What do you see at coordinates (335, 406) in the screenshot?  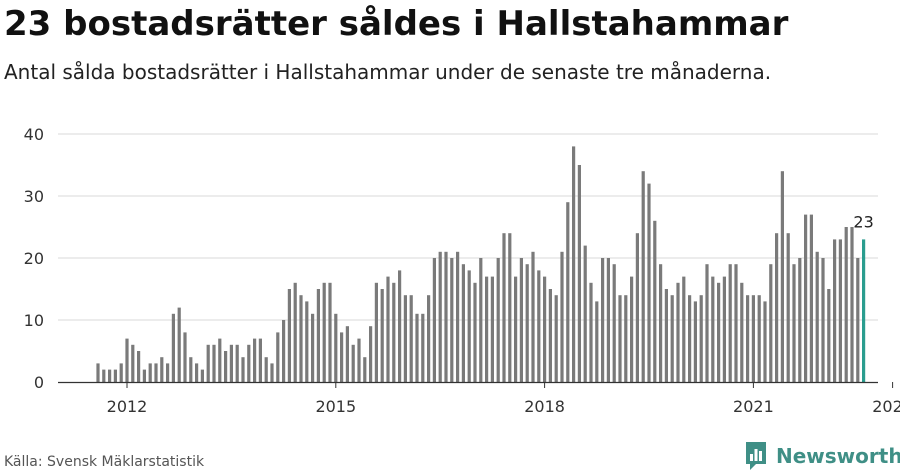 I see `x-tick-label: 2015` at bounding box center [335, 406].